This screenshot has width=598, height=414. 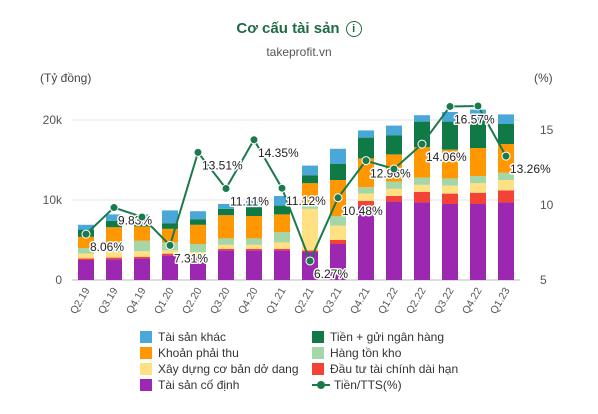 I want to click on legend-item-construction-in-progress: Xây dựng cơ bản dở dang, so click(x=219, y=369).